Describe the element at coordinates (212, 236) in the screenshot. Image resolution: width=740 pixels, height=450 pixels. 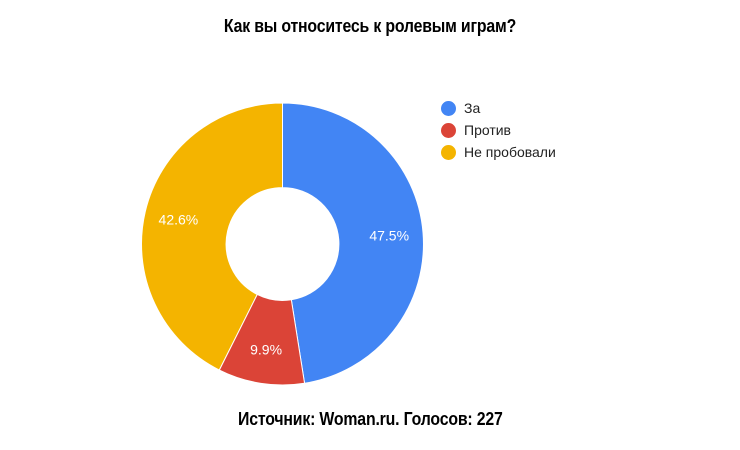
I see `pie-slice-Не пробовали` at that location.